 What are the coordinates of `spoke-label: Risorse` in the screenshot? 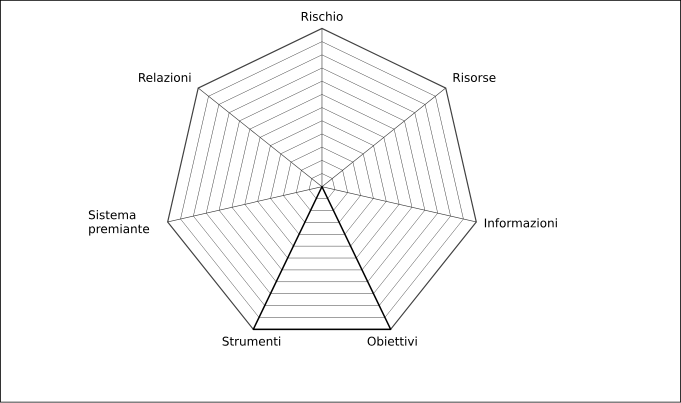 It's located at (475, 77).